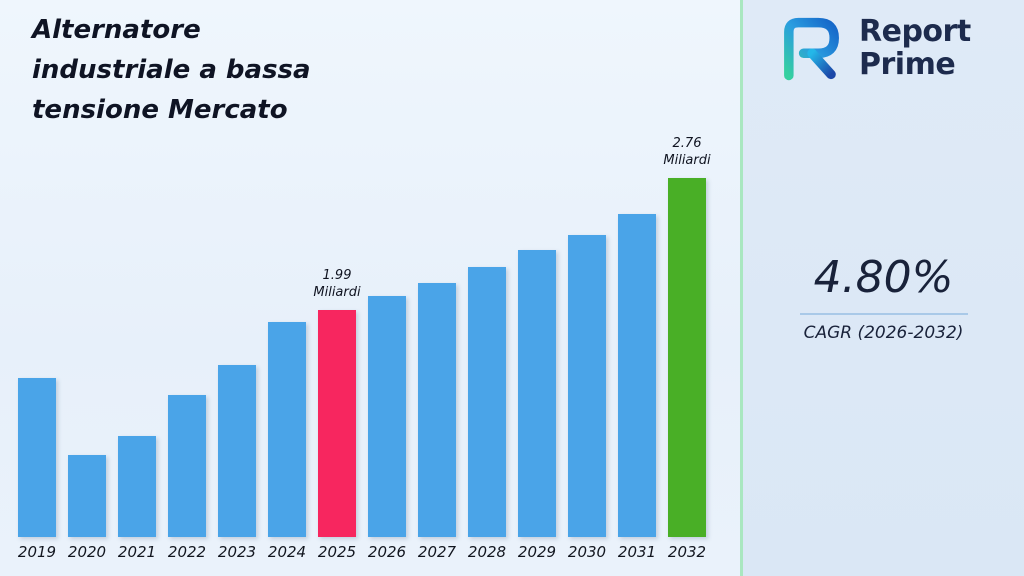 This screenshot has width=1024, height=576. I want to click on bar-2032, so click(687, 357).